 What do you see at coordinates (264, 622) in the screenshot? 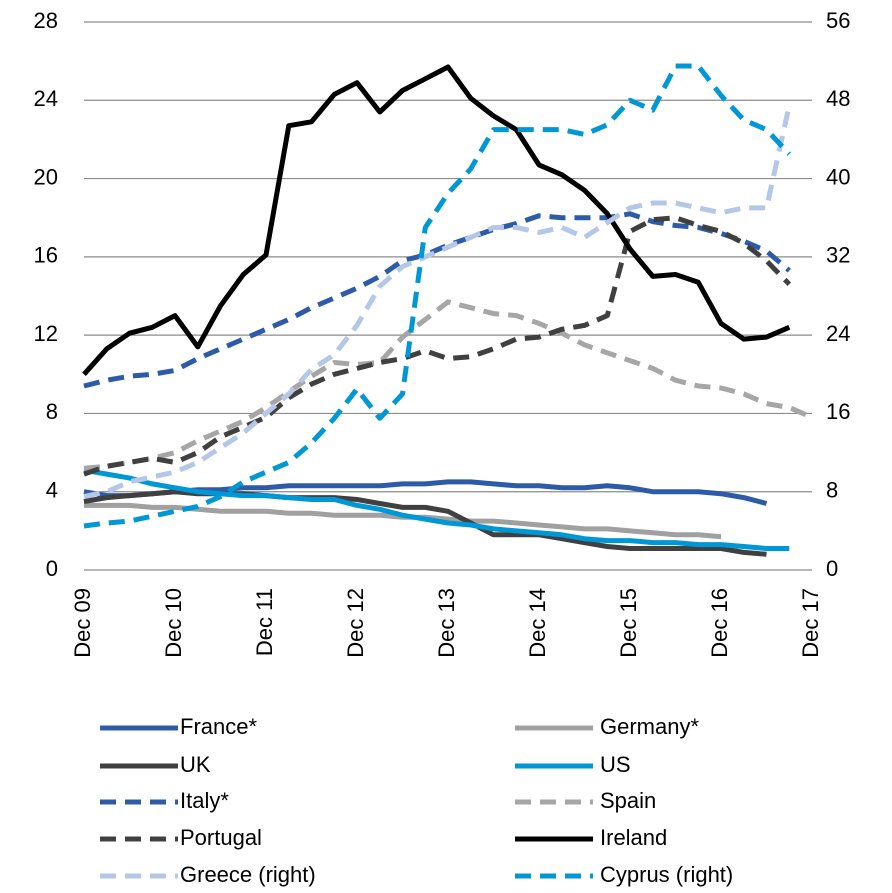
I see `x-tick-label: Dec 11` at bounding box center [264, 622].